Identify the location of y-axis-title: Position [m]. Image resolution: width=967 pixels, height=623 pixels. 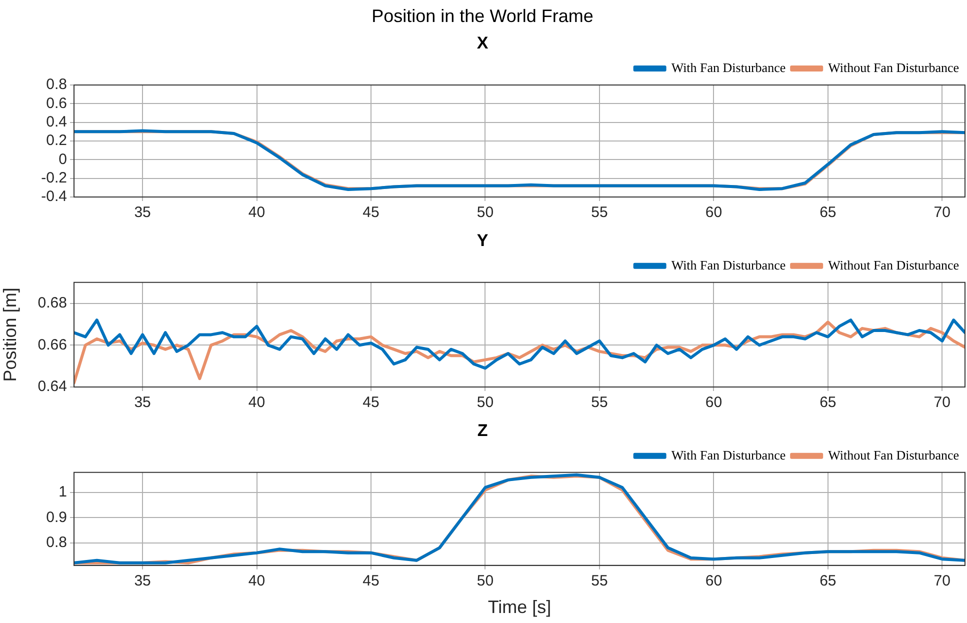
(10, 335).